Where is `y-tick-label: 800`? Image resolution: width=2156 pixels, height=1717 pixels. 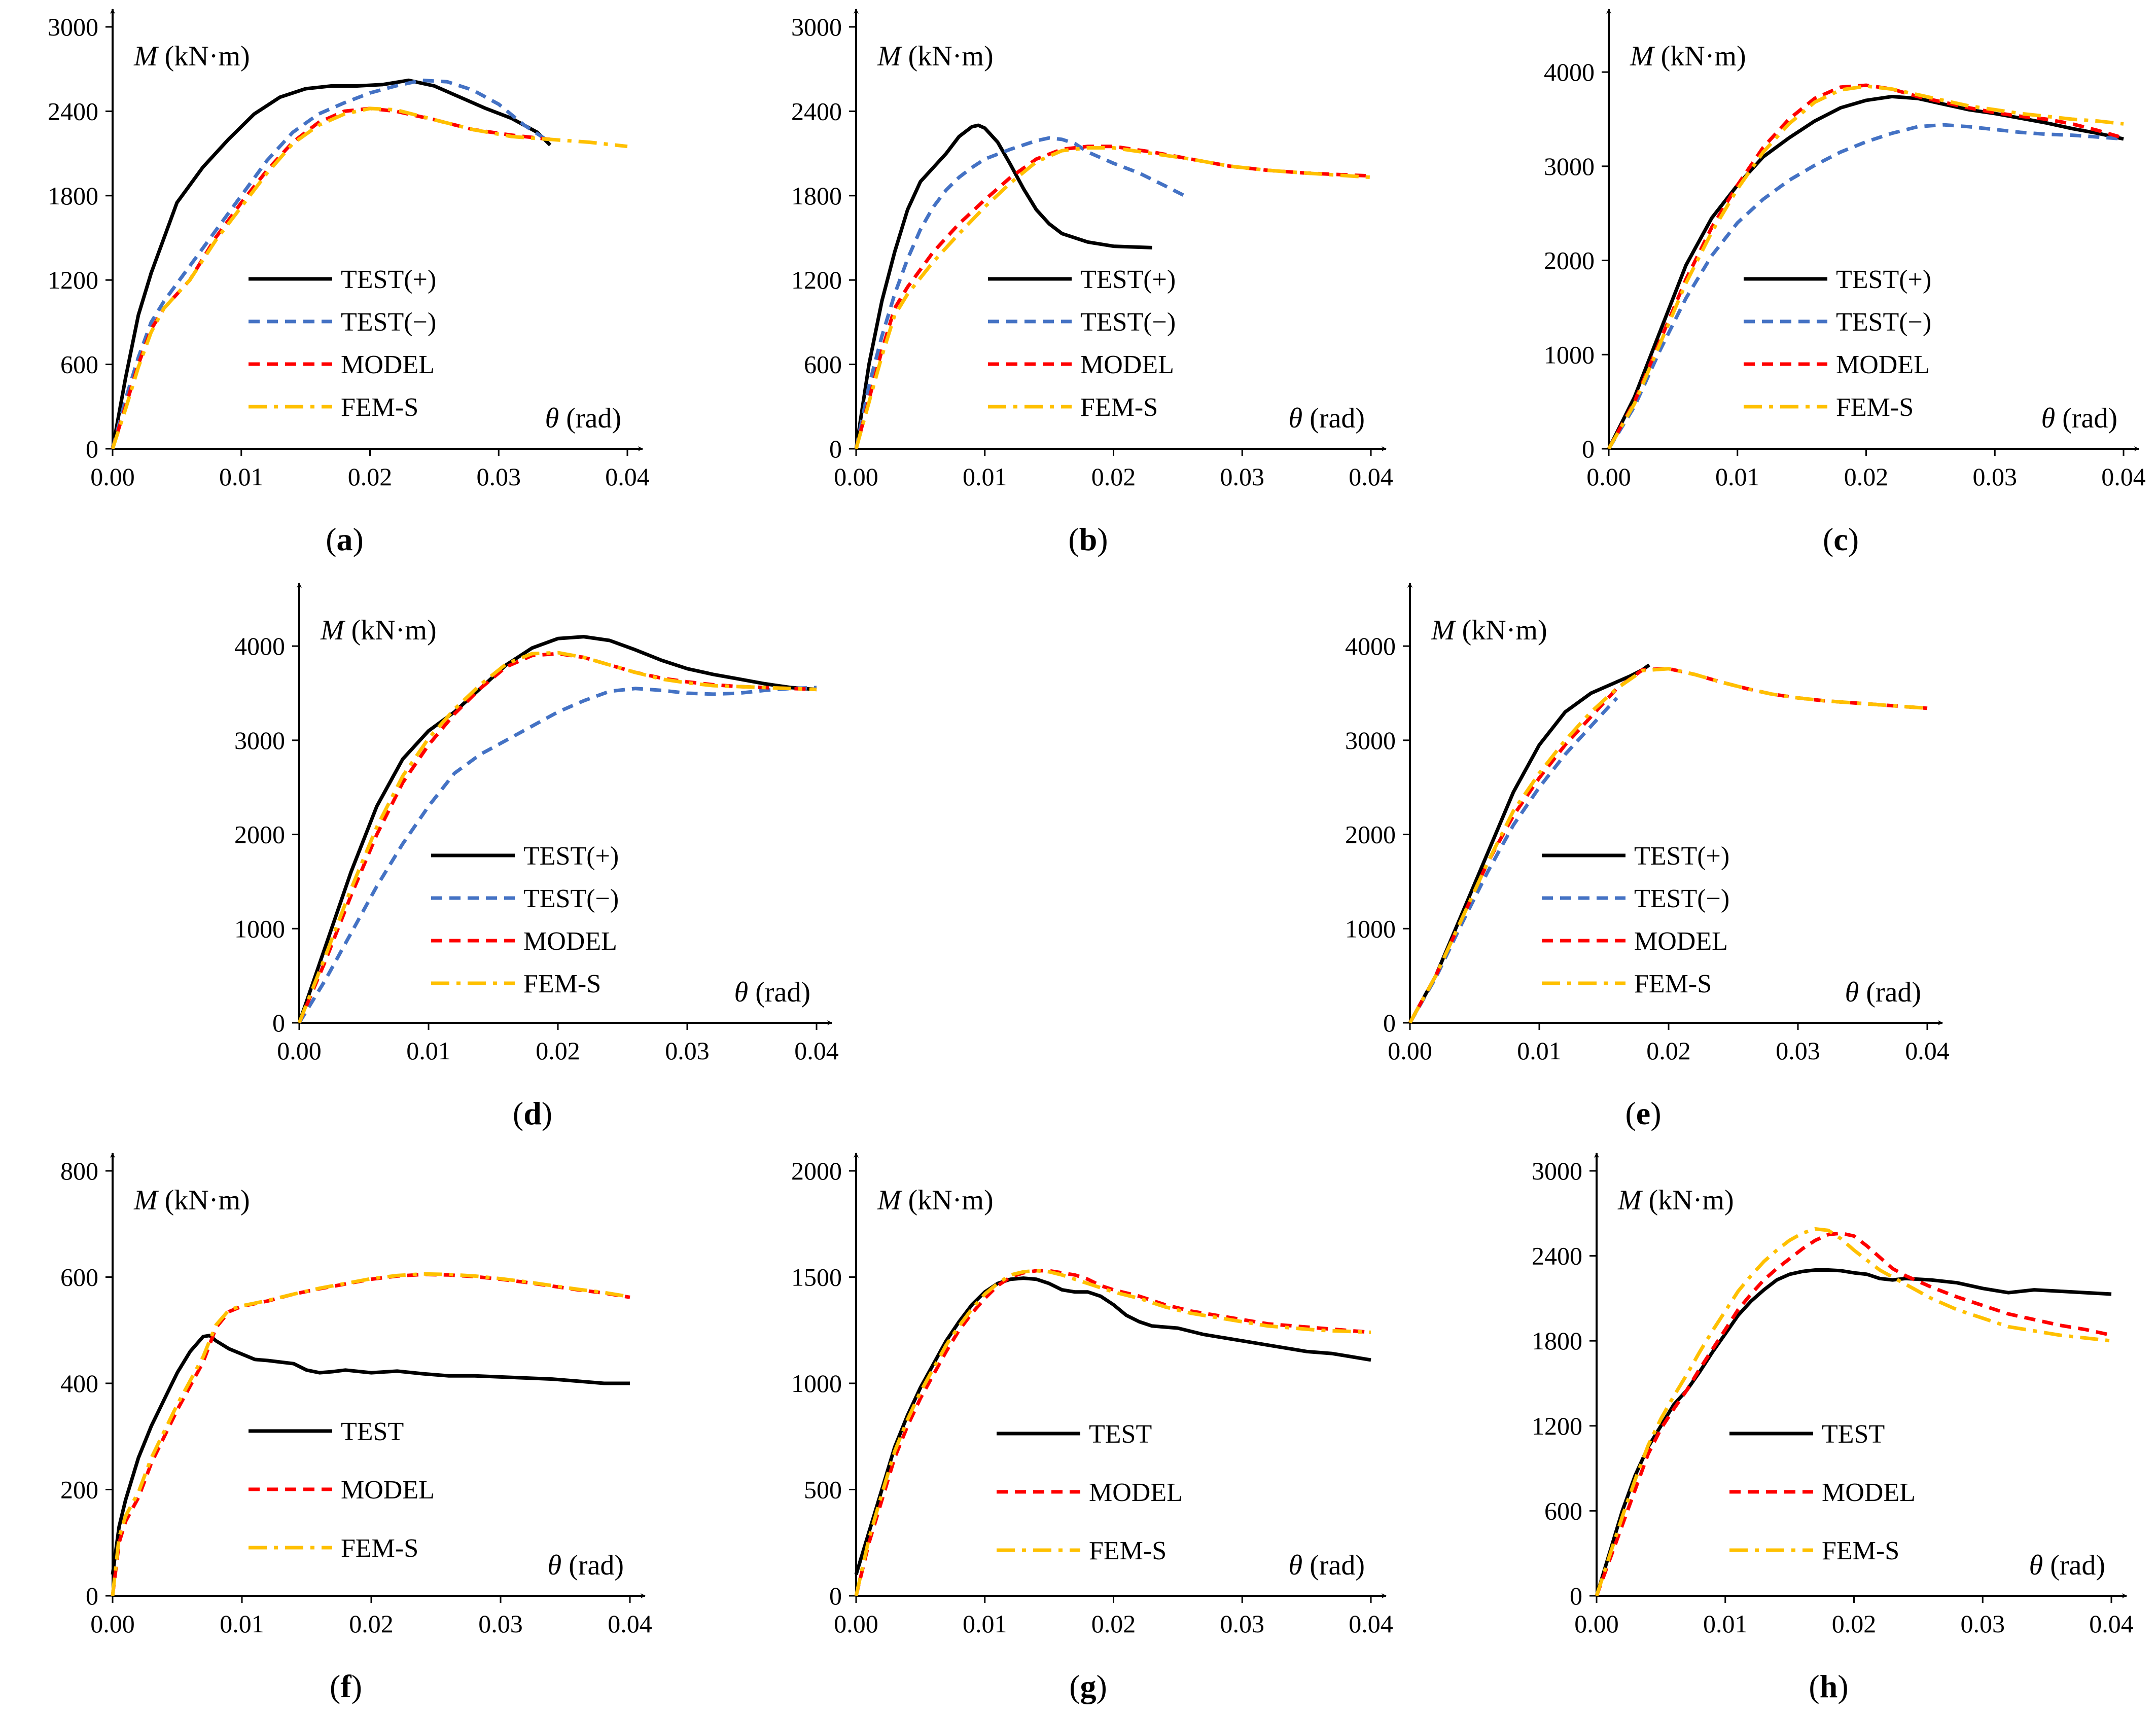 y-tick-label: 800 is located at coordinates (79, 1171).